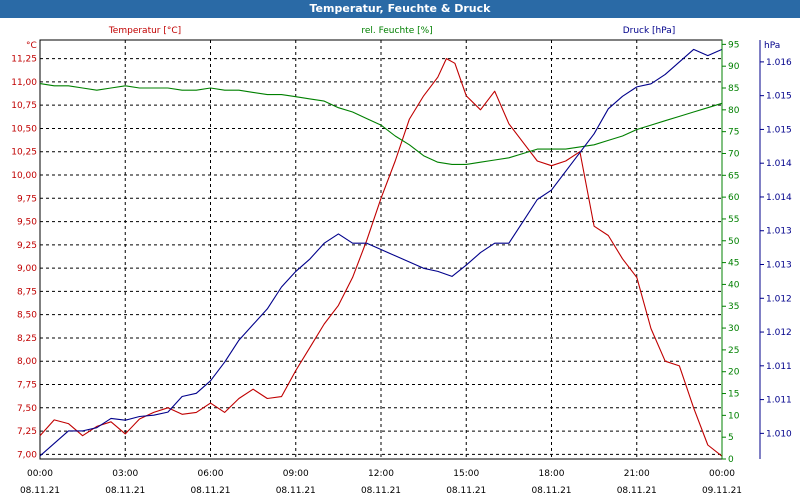 The image size is (800, 500). I want to click on humidity-tick-label: 80, so click(734, 111).